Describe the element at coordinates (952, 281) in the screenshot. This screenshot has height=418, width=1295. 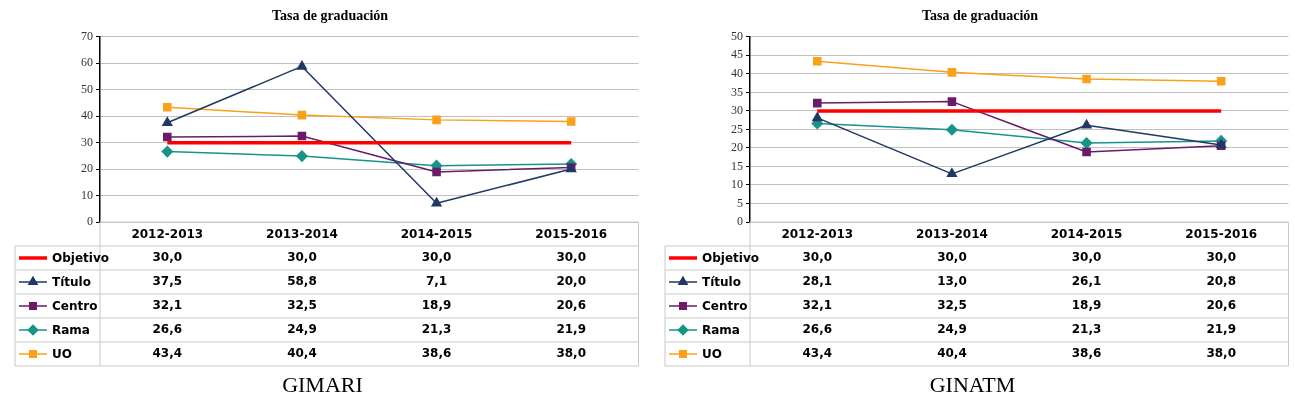
I see `data-label: 13,0` at that location.